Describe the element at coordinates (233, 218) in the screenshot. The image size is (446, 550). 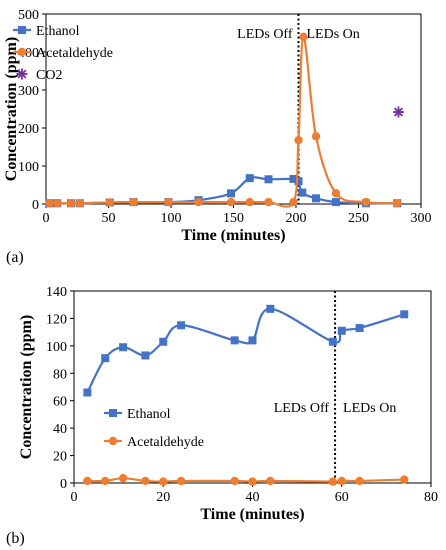
I see `x-tick-label: 150` at that location.